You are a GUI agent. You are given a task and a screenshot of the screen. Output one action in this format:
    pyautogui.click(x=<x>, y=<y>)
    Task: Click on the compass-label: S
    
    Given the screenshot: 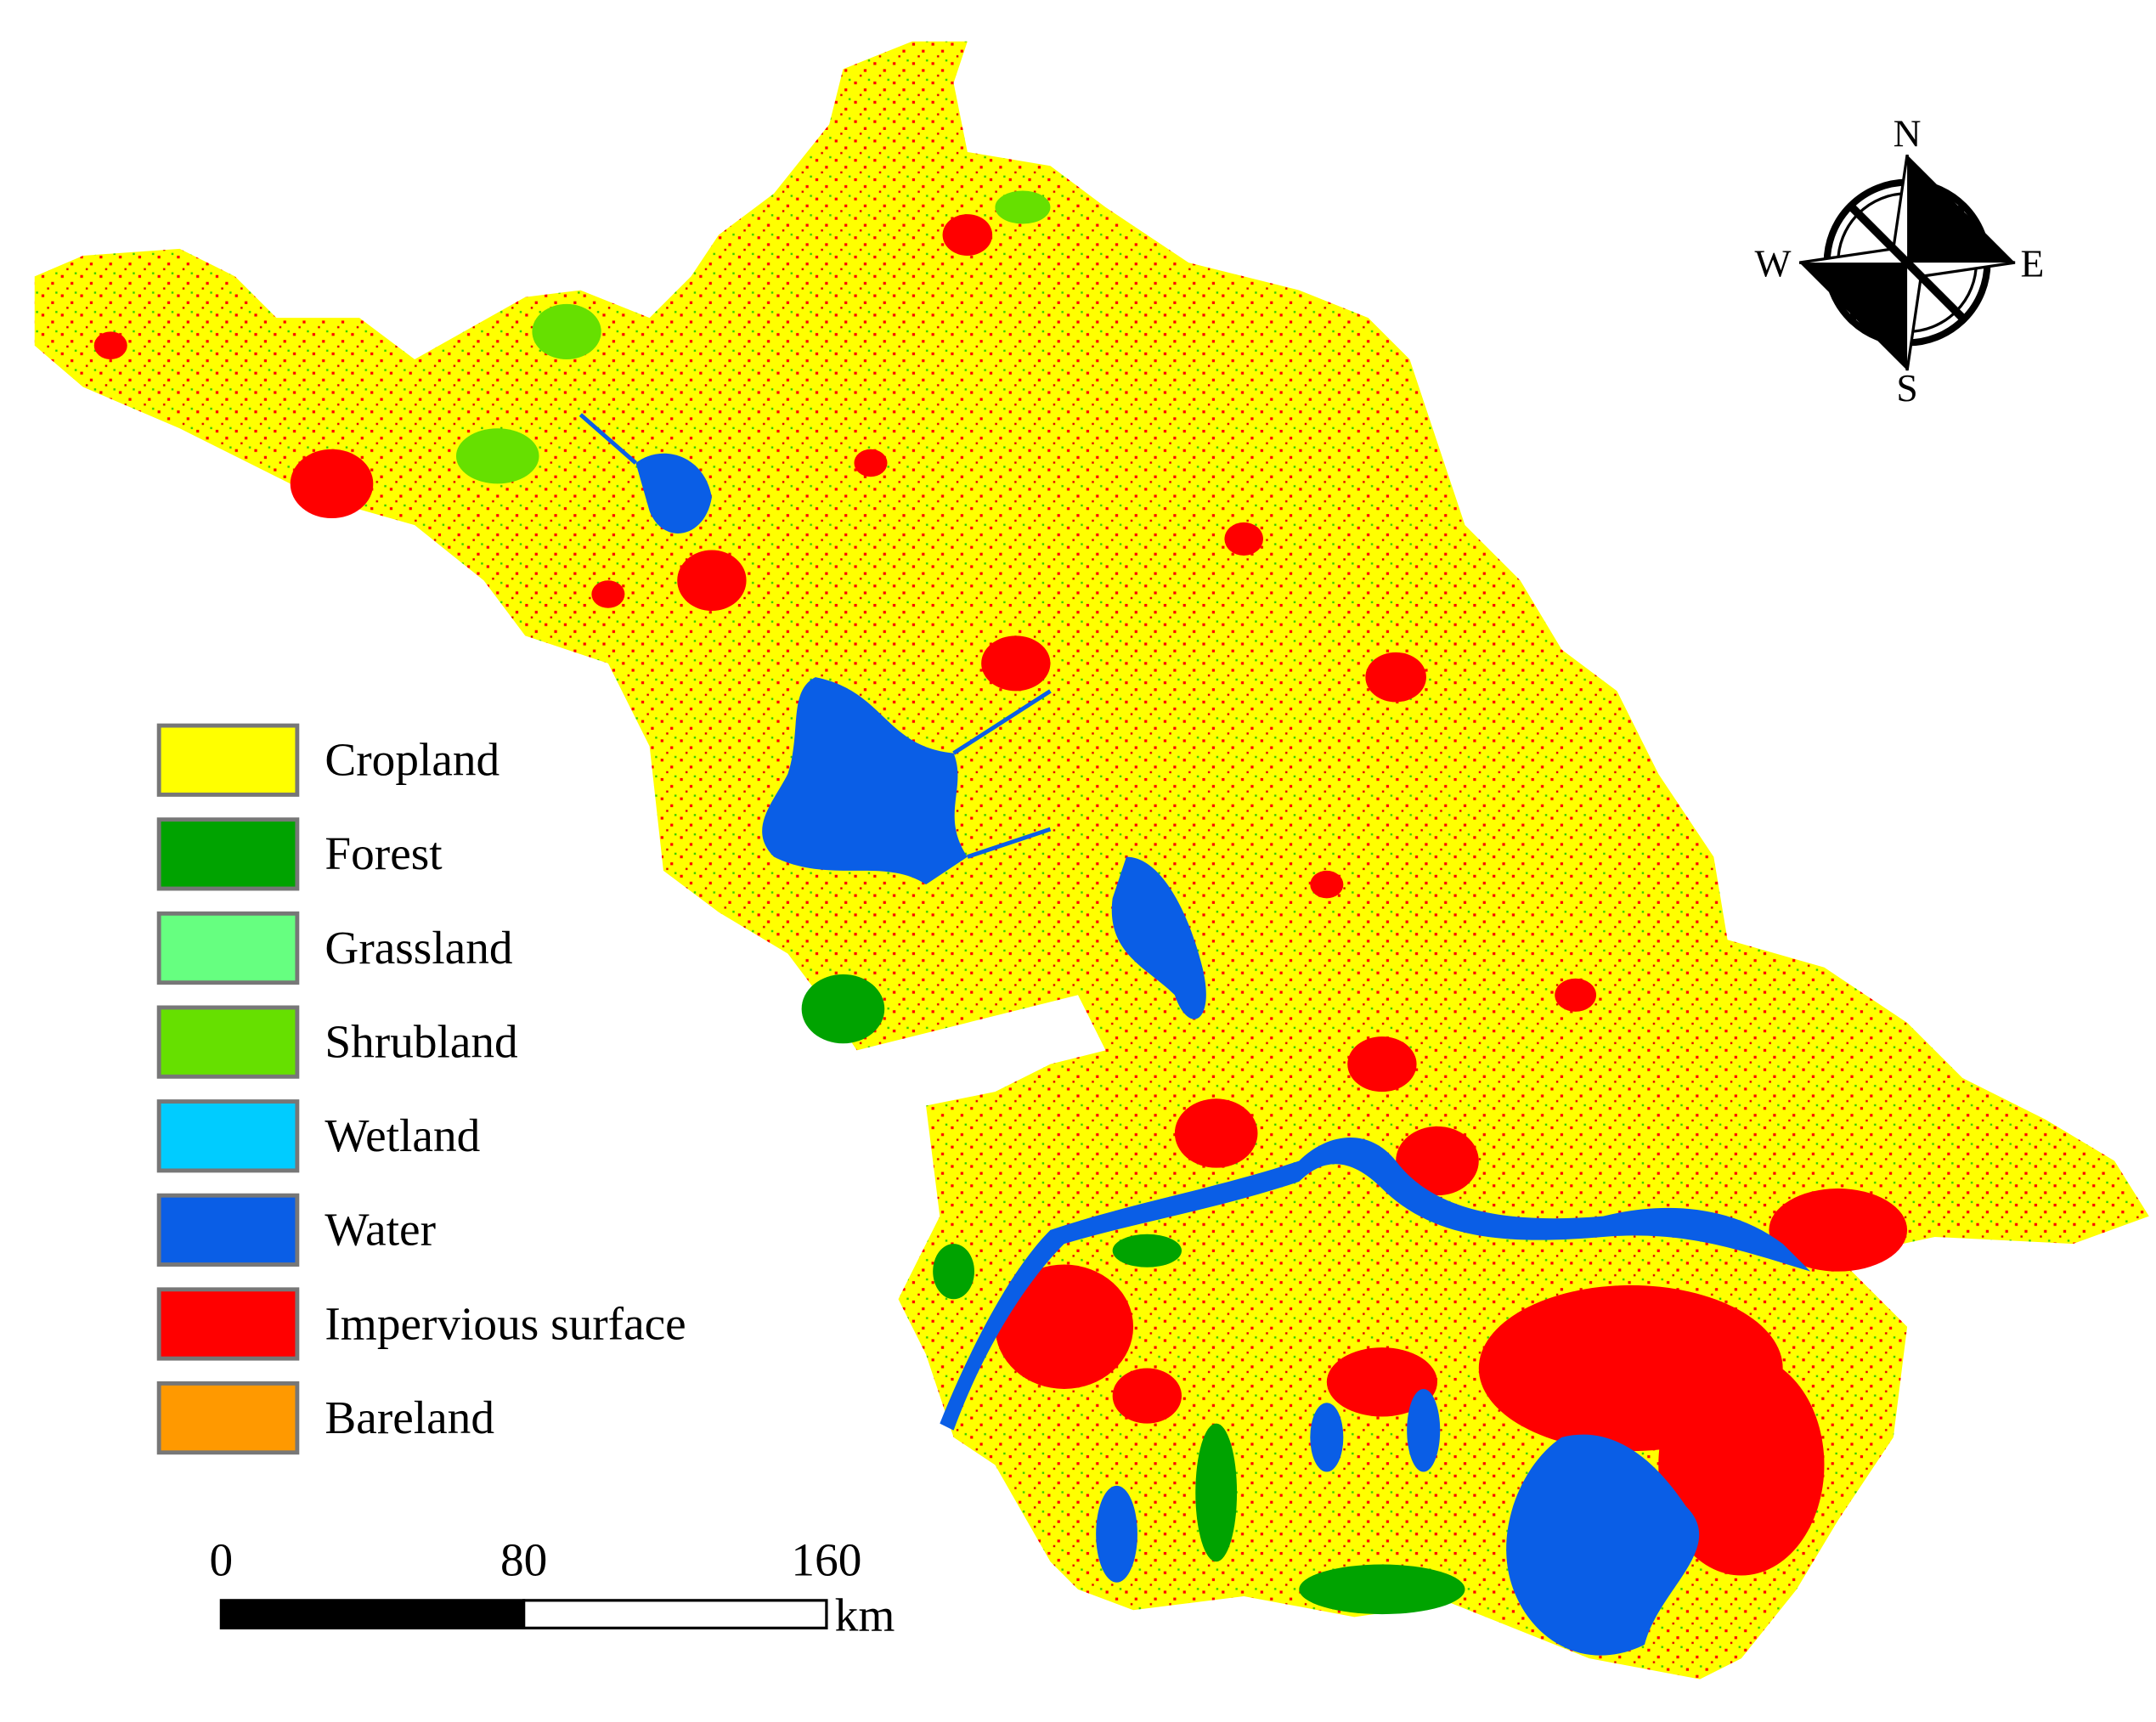 What is the action you would take?
    pyautogui.click(x=1906, y=387)
    